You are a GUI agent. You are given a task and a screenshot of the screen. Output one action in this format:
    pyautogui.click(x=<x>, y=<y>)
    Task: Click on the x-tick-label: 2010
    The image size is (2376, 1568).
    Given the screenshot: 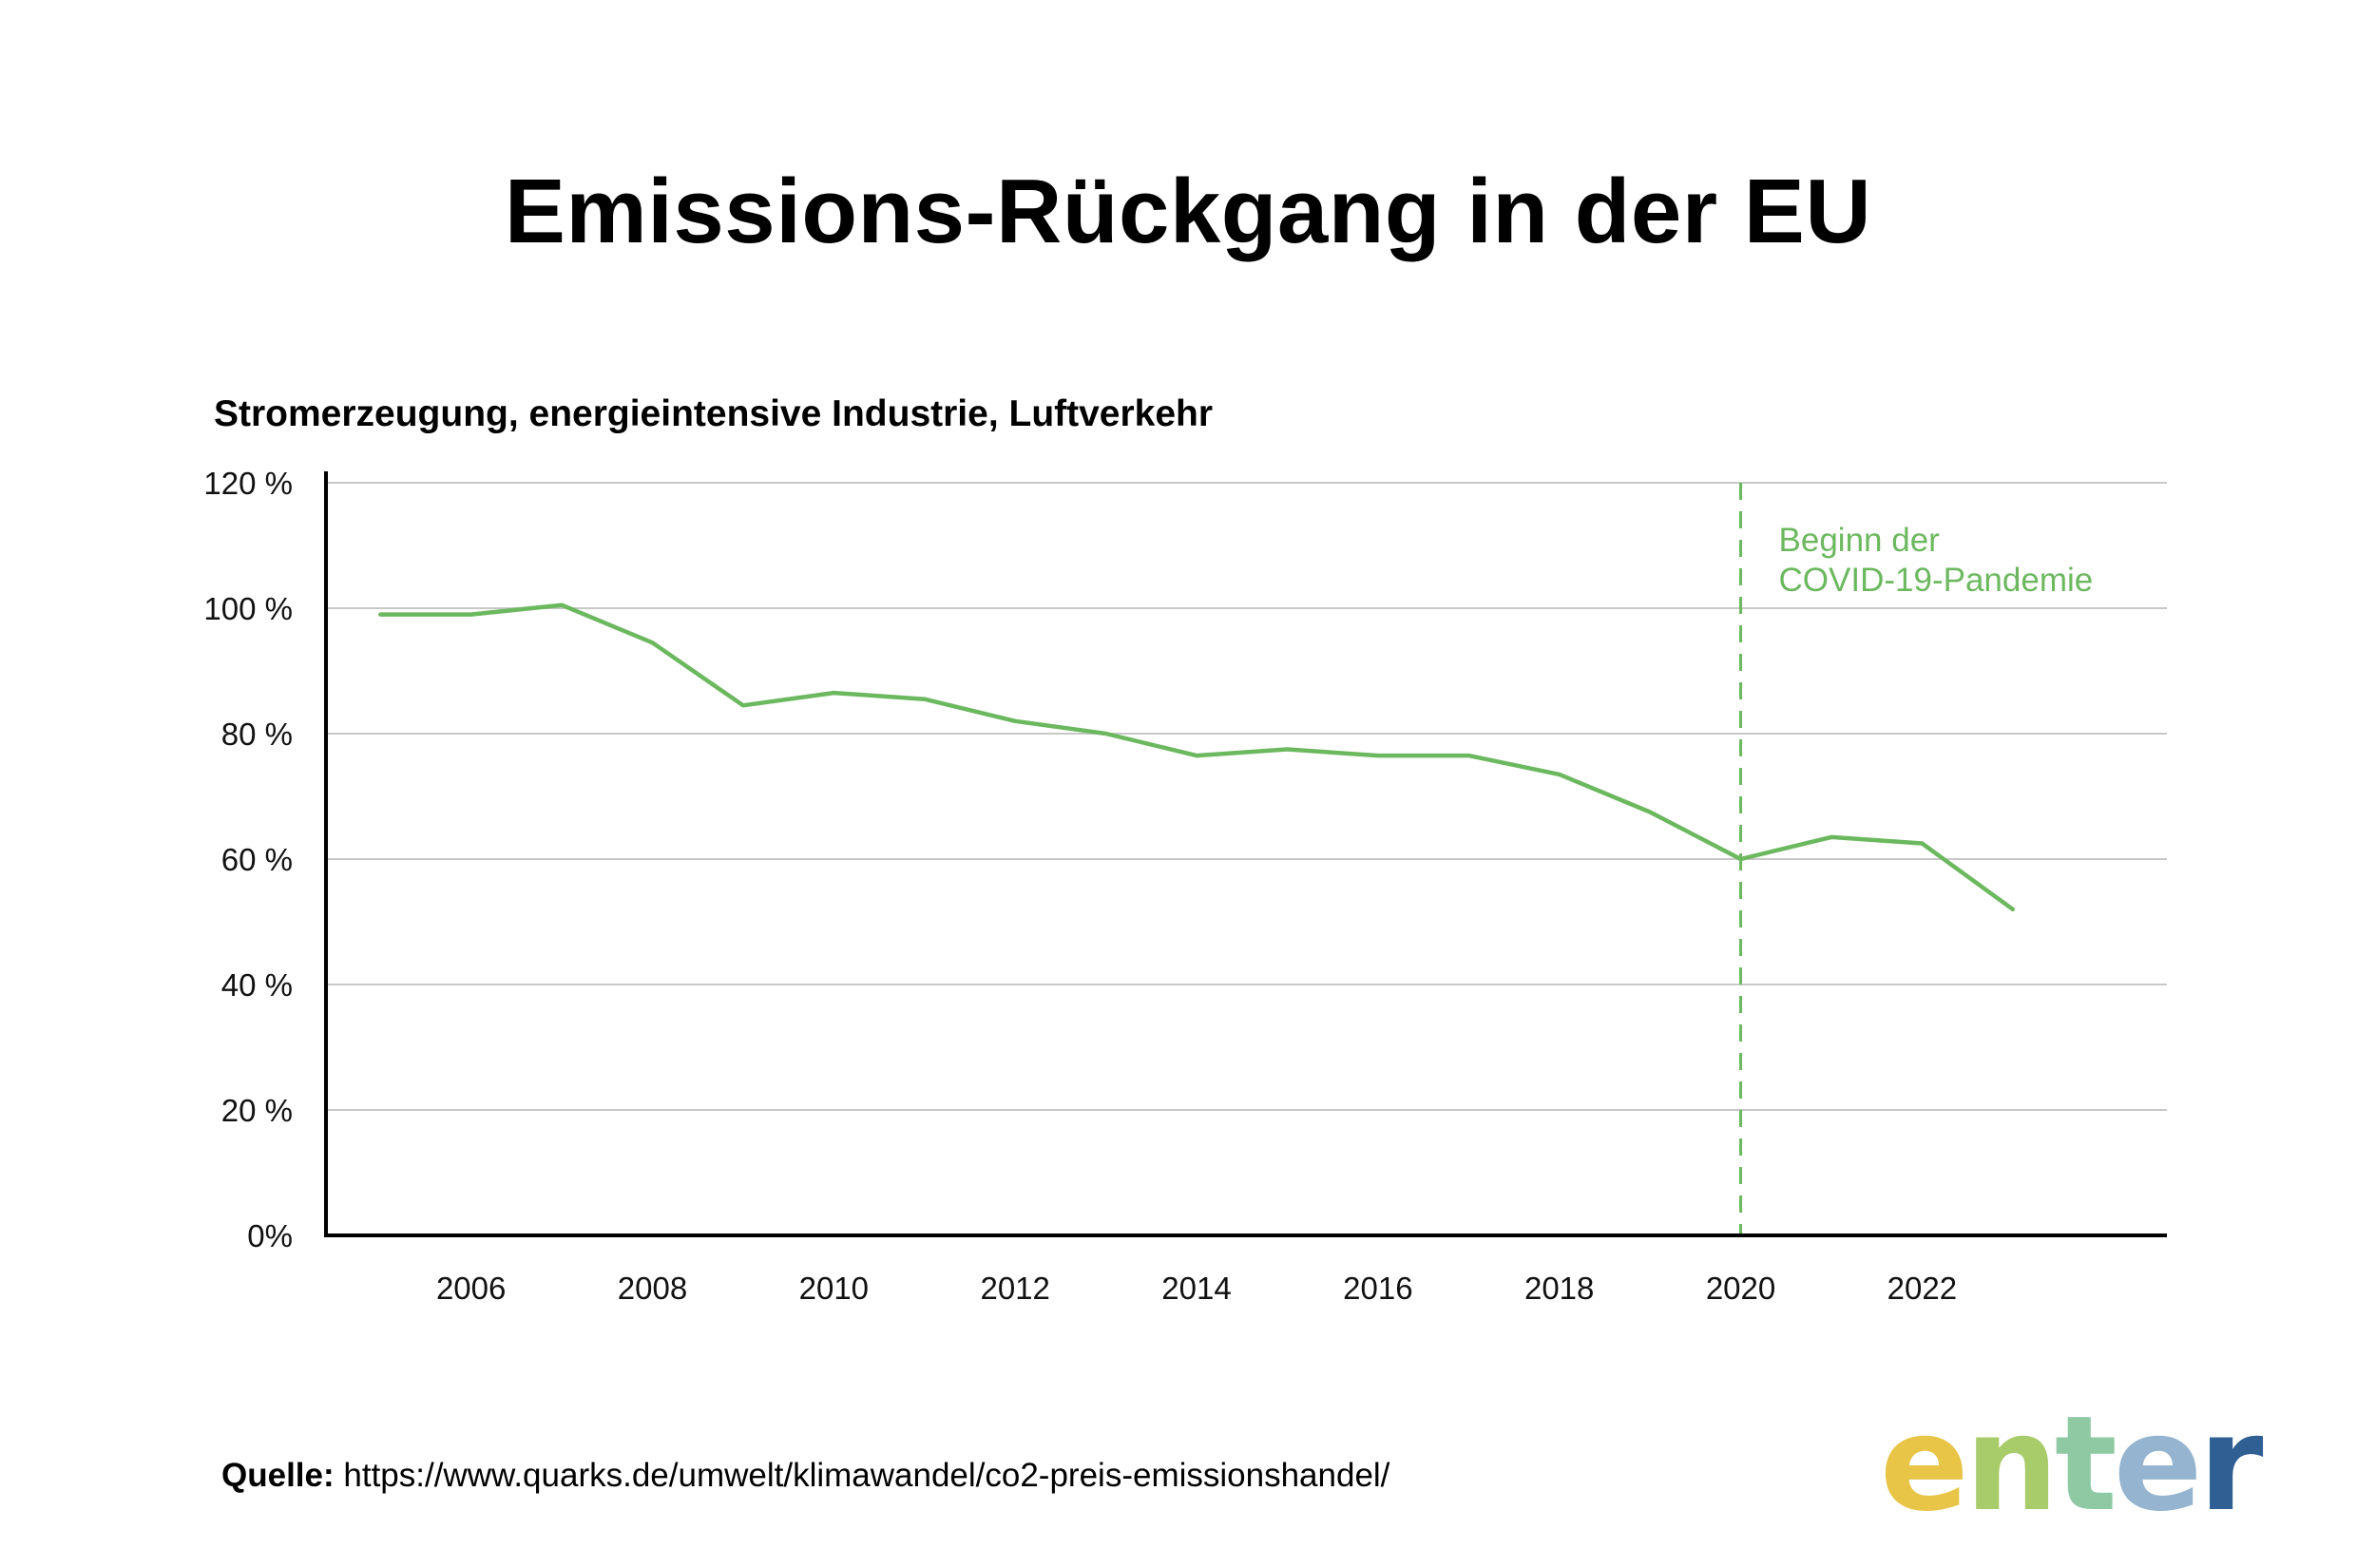 What is the action you would take?
    pyautogui.click(x=834, y=1289)
    